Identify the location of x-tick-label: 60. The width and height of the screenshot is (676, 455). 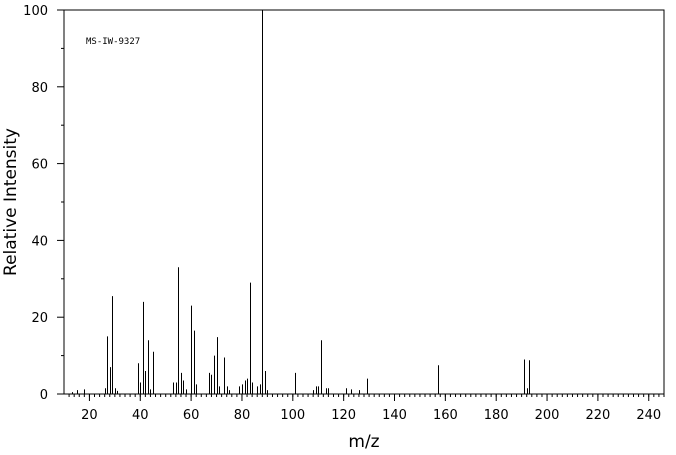
(191, 415).